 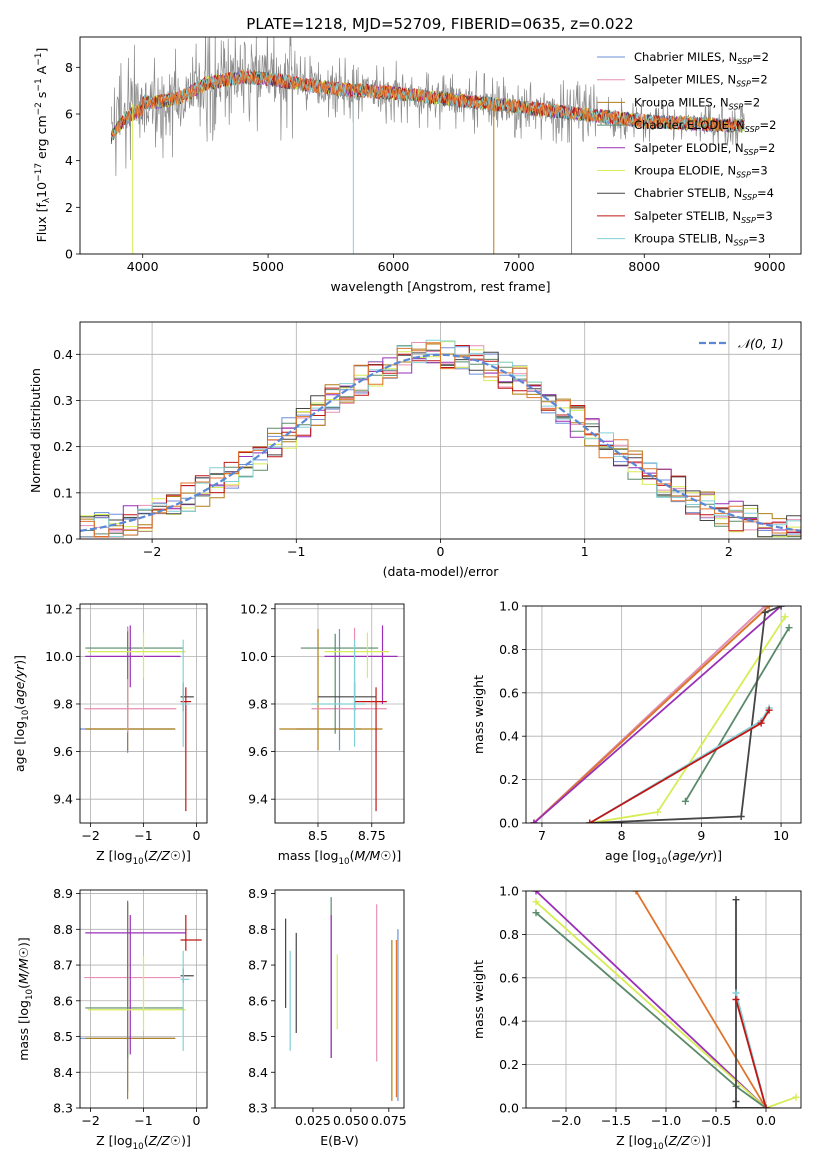 What do you see at coordinates (90, 835) in the screenshot?
I see `x-tick-label: −2` at bounding box center [90, 835].